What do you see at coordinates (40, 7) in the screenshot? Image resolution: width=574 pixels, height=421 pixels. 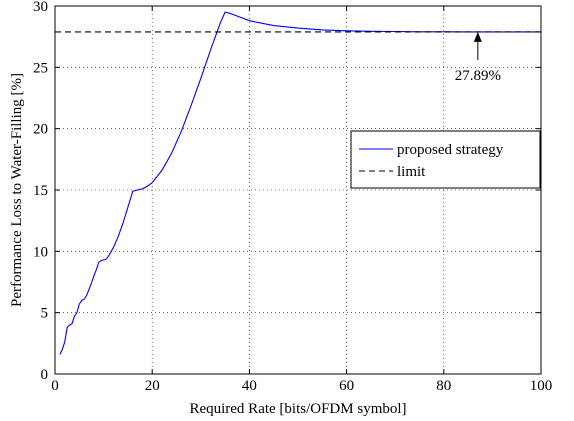 I see `y-tick-label: 30` at bounding box center [40, 7].